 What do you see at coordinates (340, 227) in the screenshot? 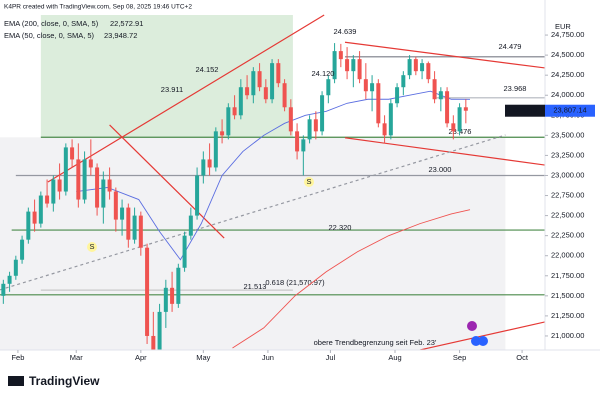
I see `level-label: 22.320` at bounding box center [340, 227].